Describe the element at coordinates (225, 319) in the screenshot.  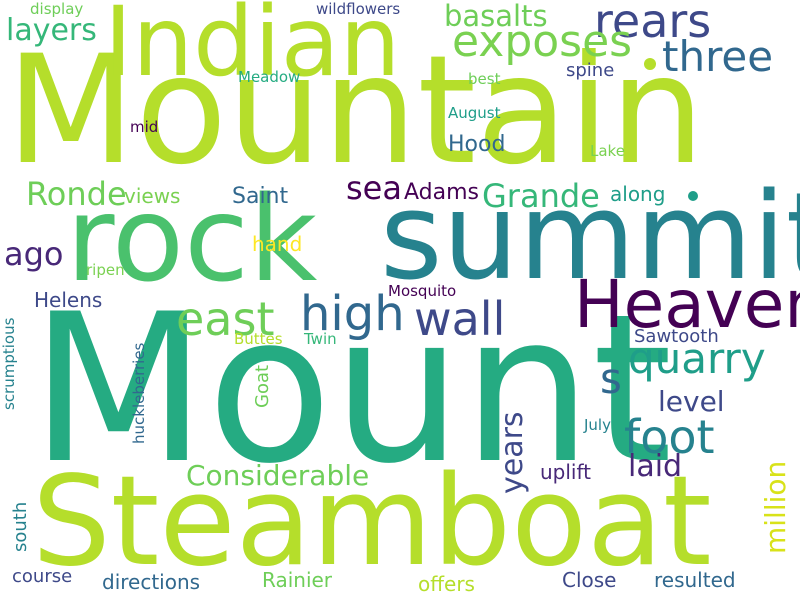
I see `word-east: east` at that location.